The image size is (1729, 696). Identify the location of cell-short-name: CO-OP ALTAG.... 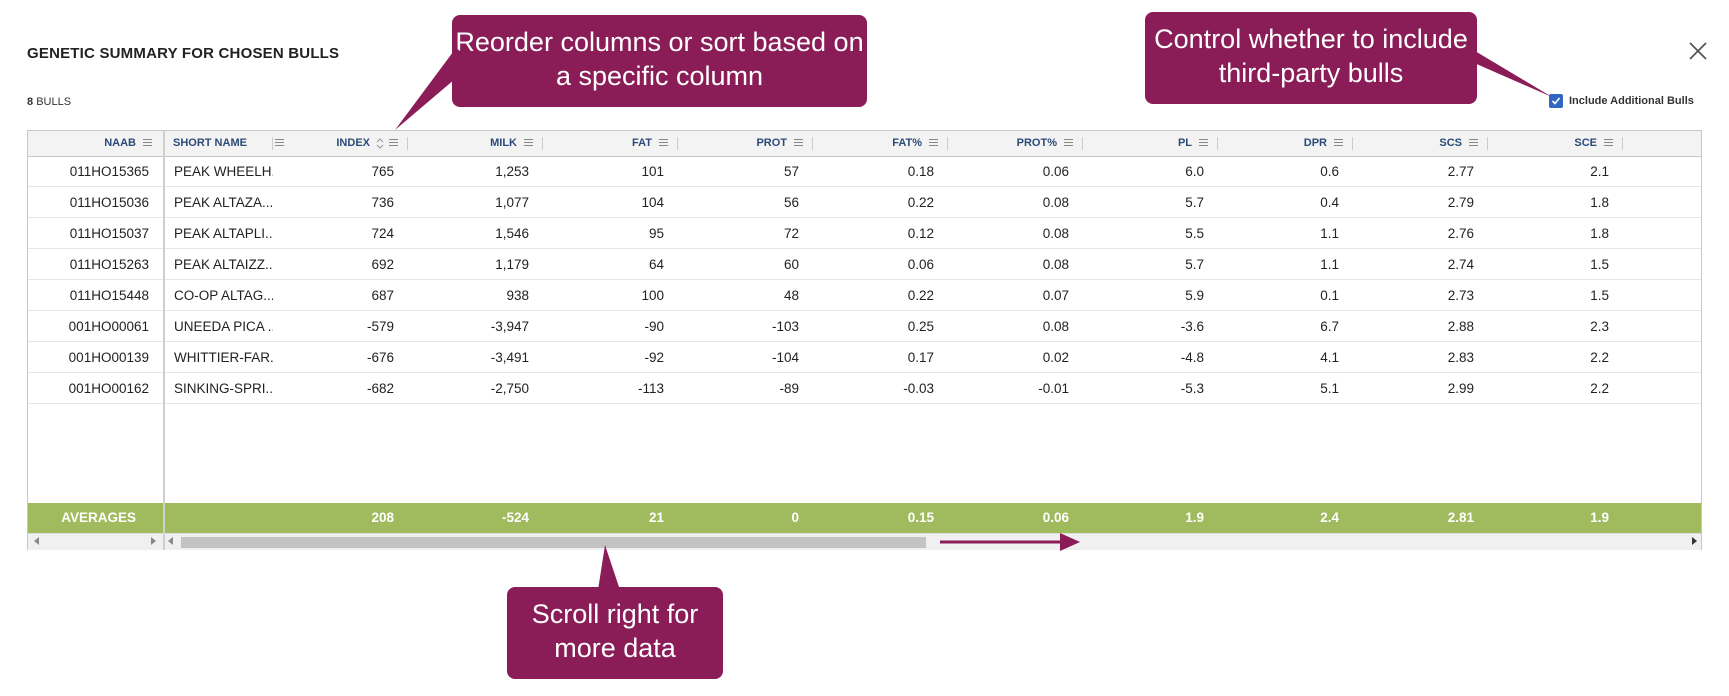
(223, 295).